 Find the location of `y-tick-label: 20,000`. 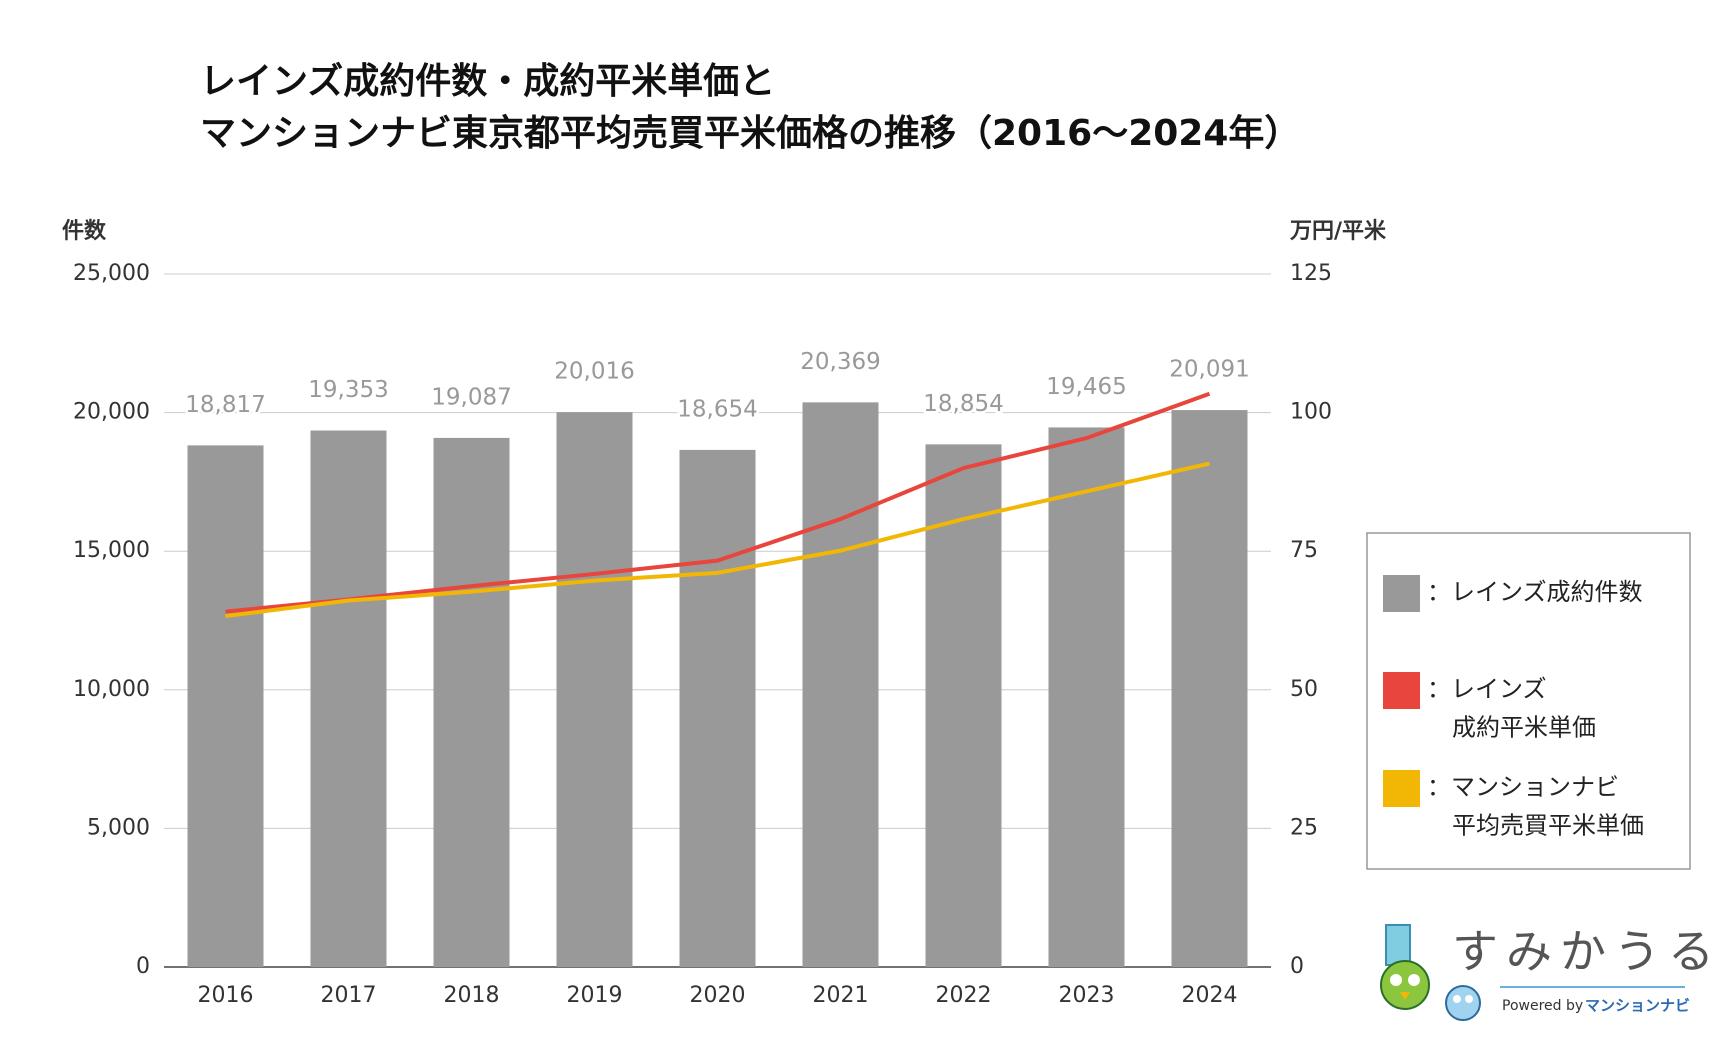

y-tick-label: 20,000 is located at coordinates (111, 412).